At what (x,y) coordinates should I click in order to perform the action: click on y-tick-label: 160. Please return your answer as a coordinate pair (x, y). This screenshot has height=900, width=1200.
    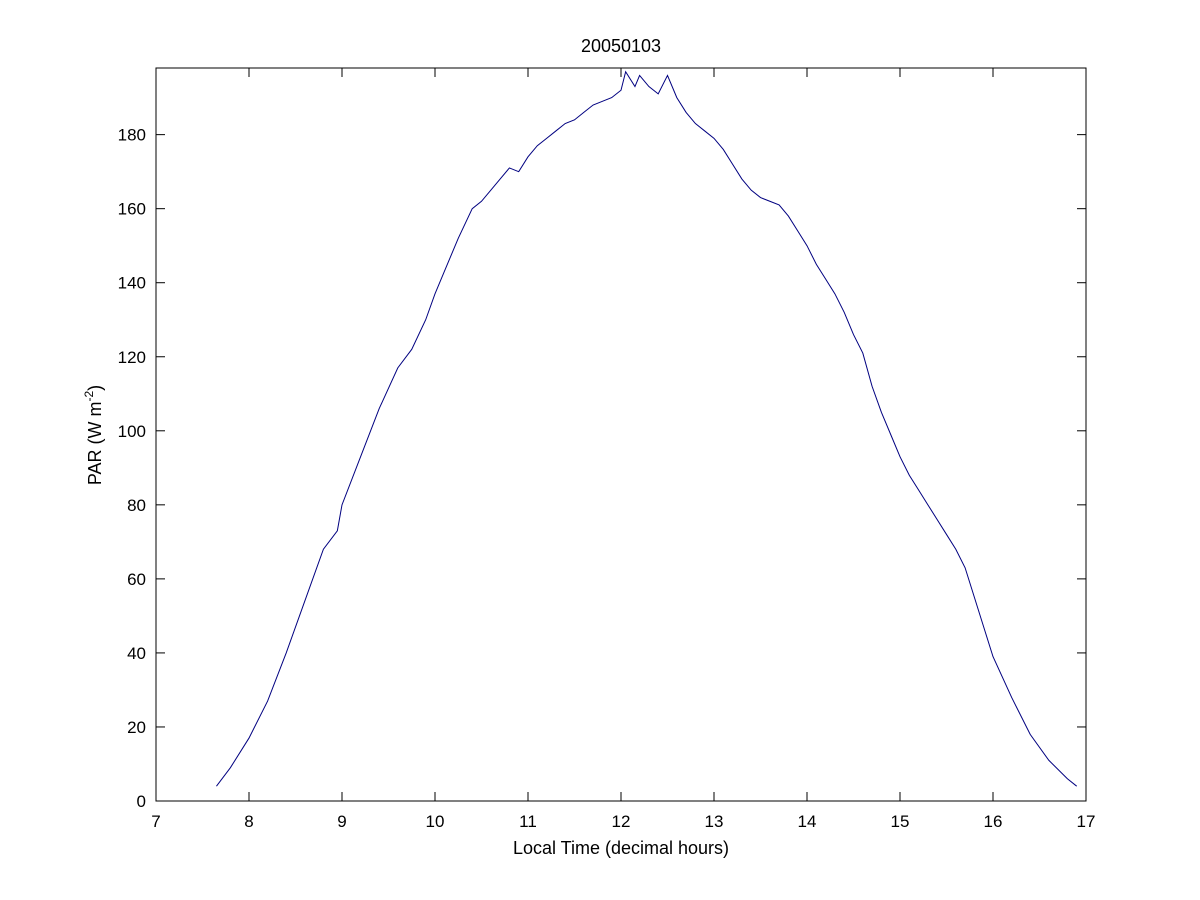
    Looking at the image, I should click on (132, 209).